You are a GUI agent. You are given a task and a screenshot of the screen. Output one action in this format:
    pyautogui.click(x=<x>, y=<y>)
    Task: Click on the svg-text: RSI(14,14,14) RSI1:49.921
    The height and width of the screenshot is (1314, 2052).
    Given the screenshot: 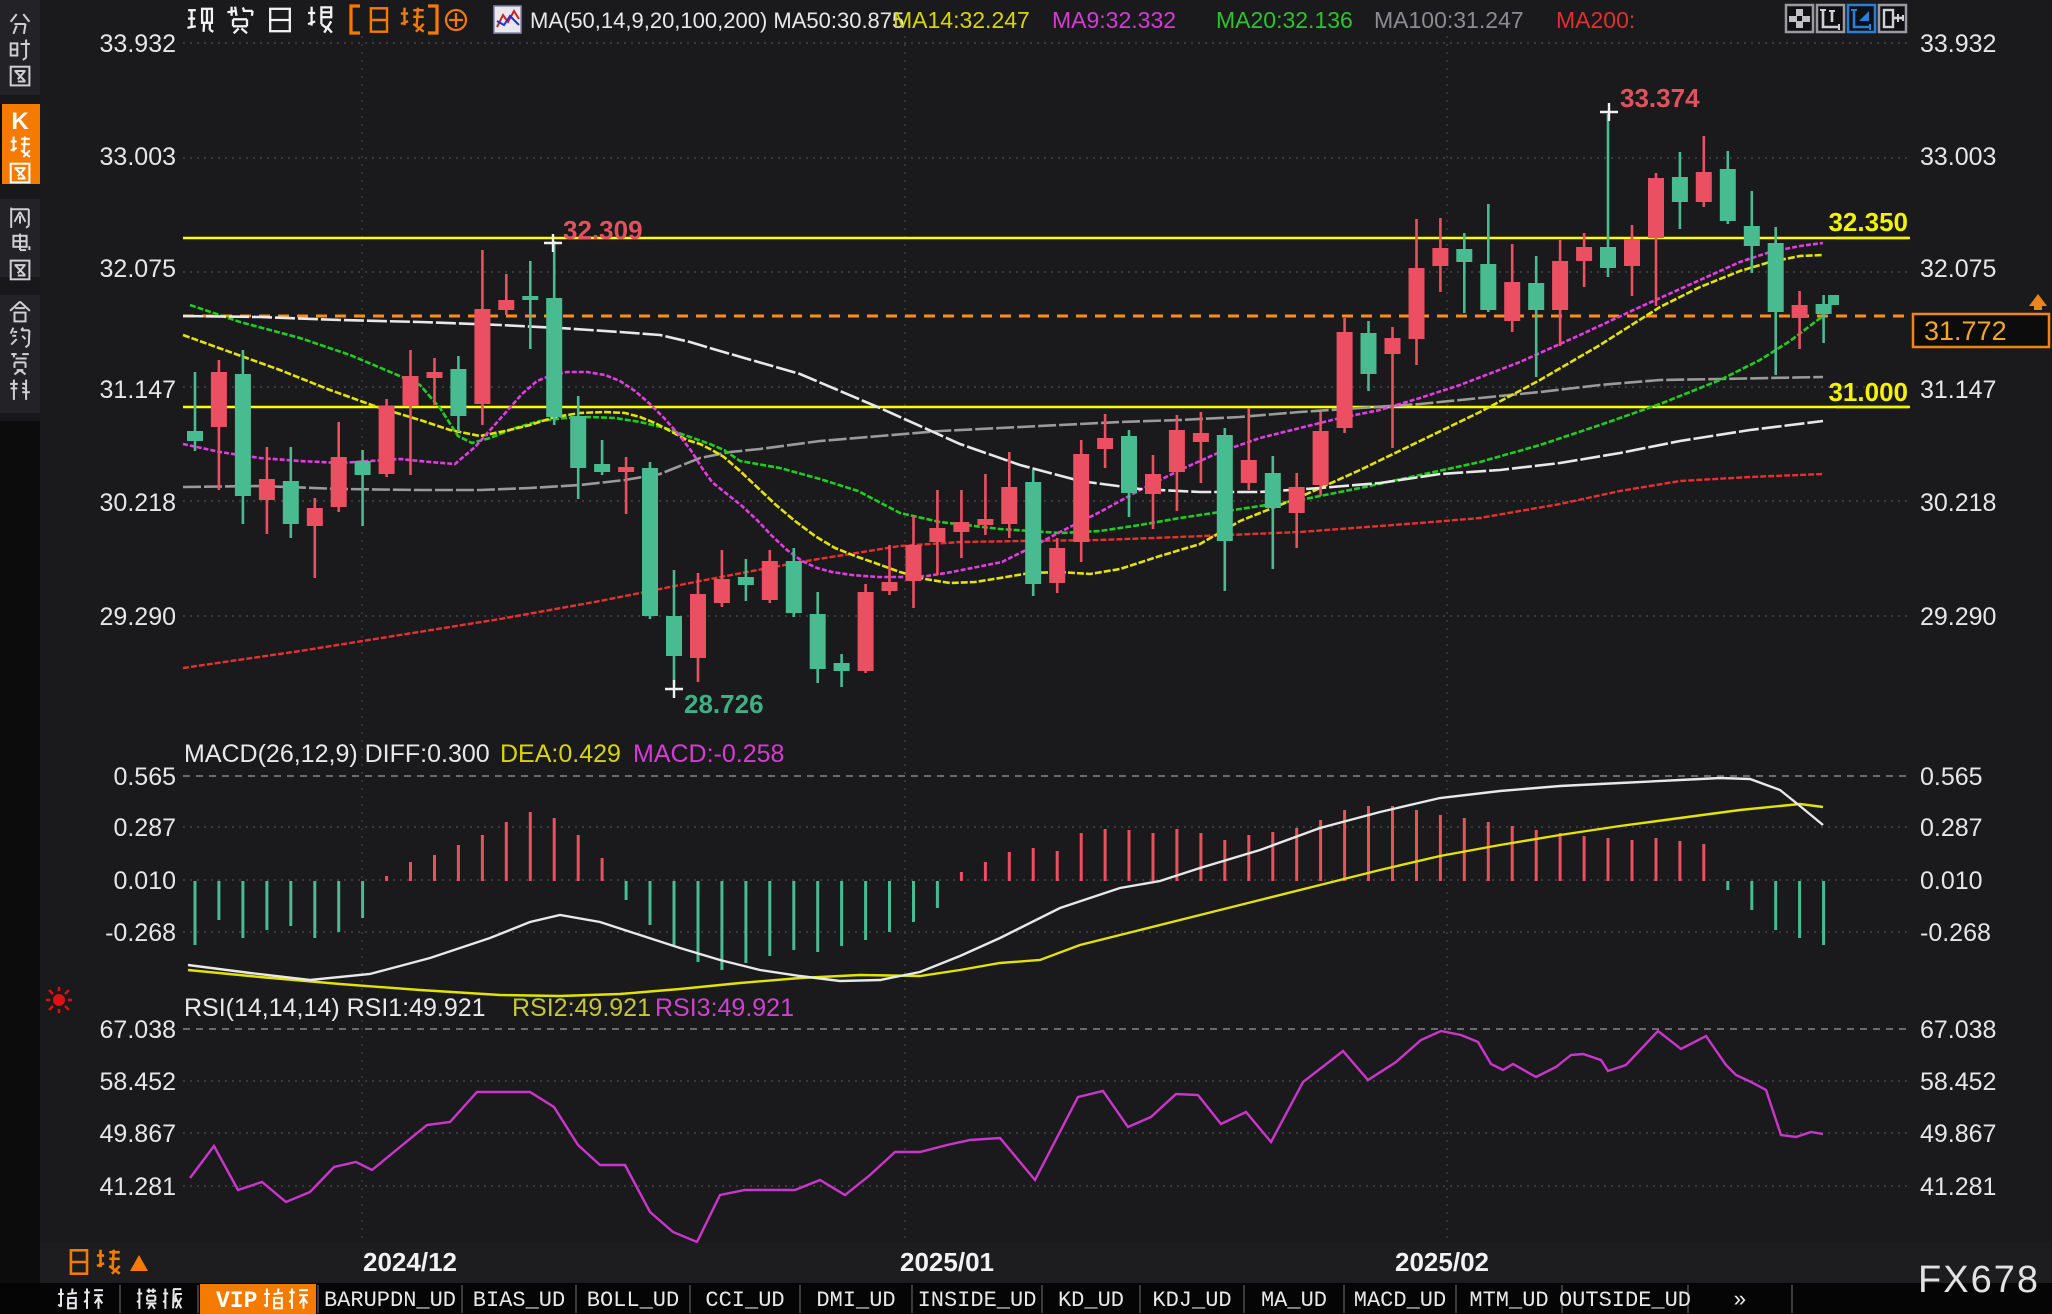 What is the action you would take?
    pyautogui.click(x=335, y=1008)
    